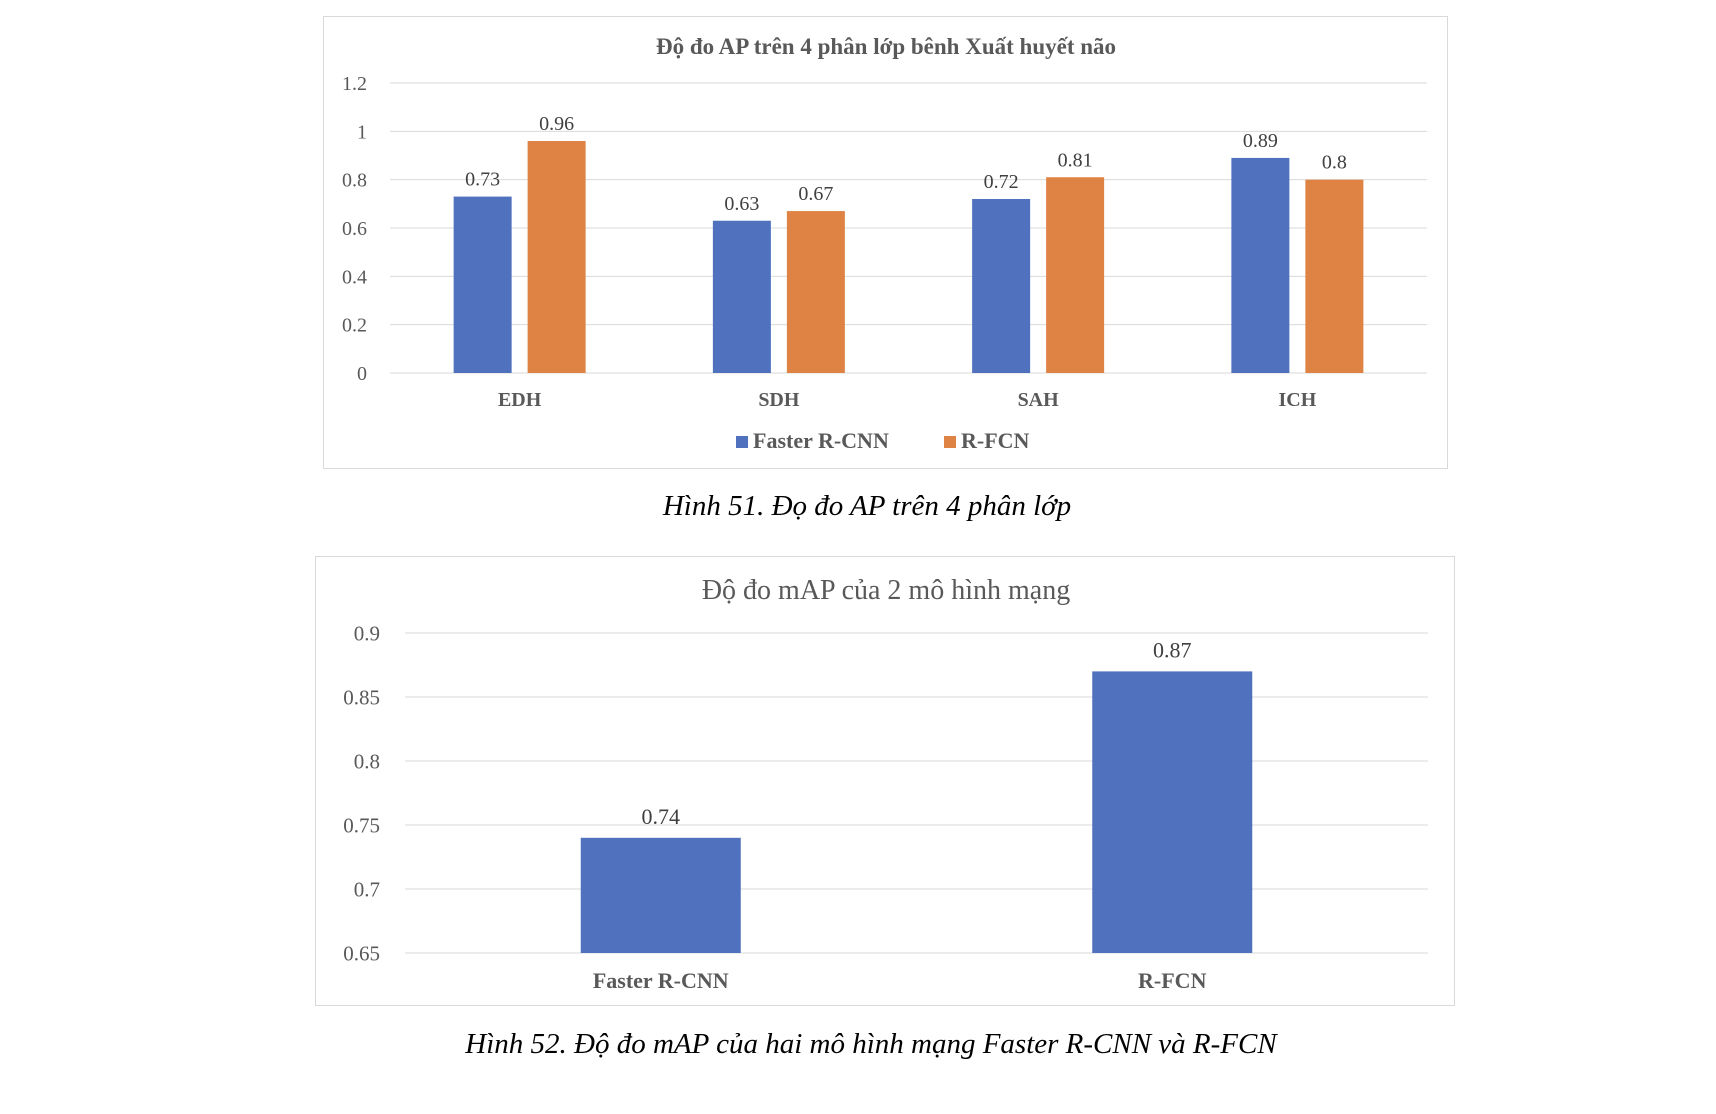 The width and height of the screenshot is (1716, 1114). What do you see at coordinates (815, 194) in the screenshot?
I see `data-label: 0.67` at bounding box center [815, 194].